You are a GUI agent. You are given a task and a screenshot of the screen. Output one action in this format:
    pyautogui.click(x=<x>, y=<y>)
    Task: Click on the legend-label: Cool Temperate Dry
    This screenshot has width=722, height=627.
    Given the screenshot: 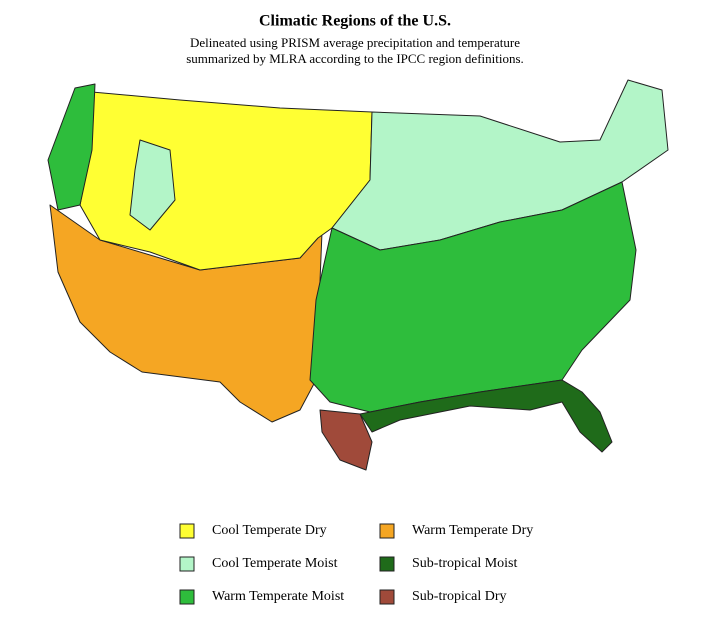 What is the action you would take?
    pyautogui.click(x=269, y=530)
    